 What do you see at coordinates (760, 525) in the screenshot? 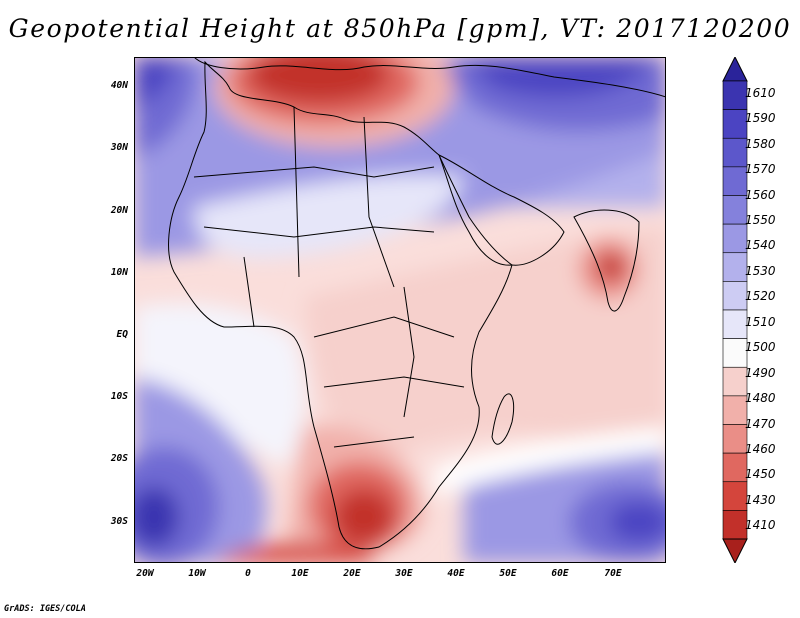
I see `colorbar-label: 1410` at bounding box center [760, 525].